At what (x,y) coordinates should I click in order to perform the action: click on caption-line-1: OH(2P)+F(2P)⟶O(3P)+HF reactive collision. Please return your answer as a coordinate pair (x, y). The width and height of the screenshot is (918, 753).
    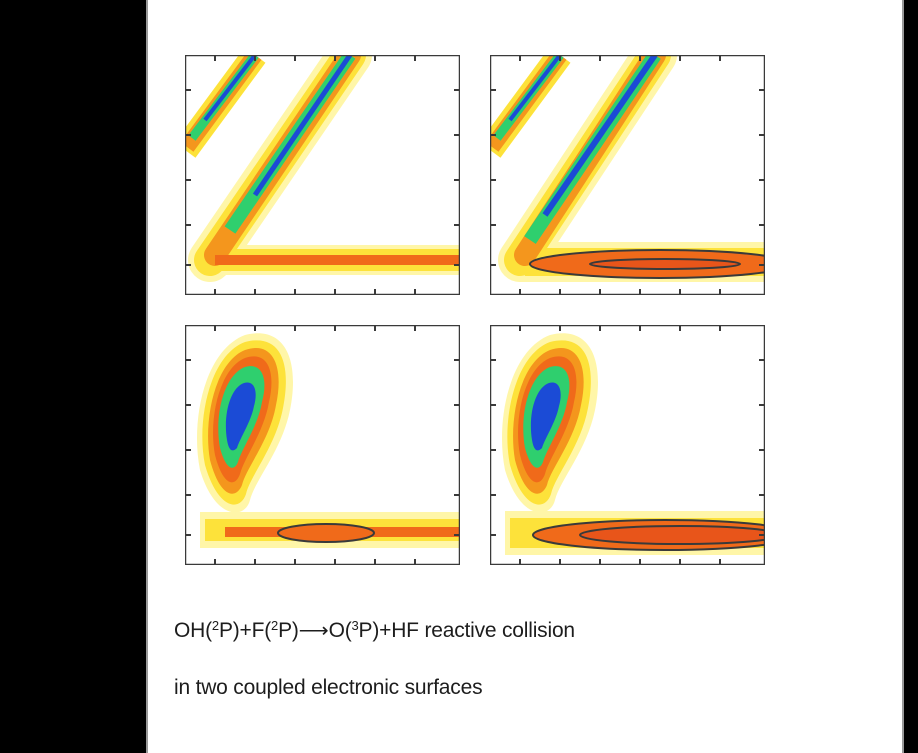
    Looking at the image, I should click on (374, 630).